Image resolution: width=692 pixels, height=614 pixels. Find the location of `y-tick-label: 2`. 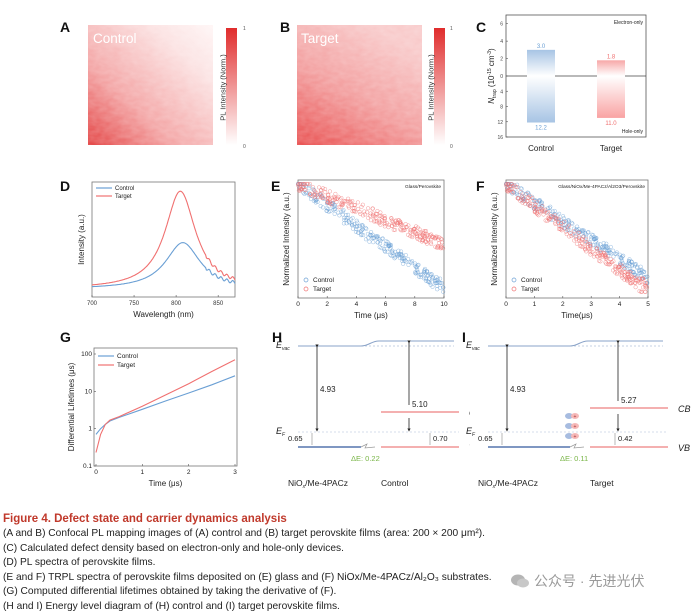

y-tick-label: 2 is located at coordinates (501, 60).